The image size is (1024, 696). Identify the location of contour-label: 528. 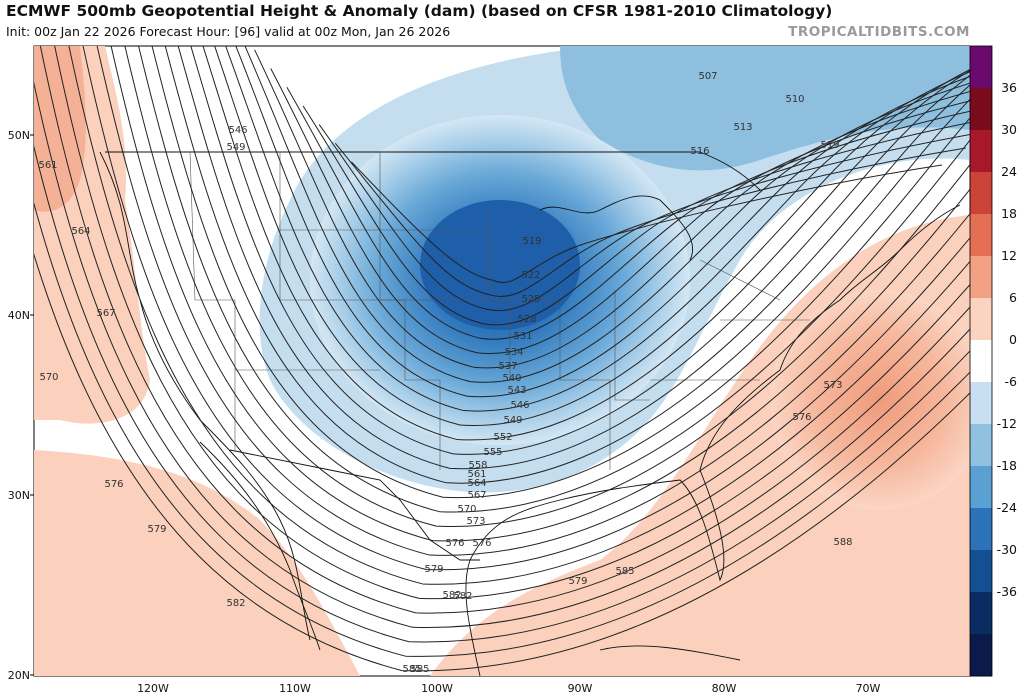
(526, 319).